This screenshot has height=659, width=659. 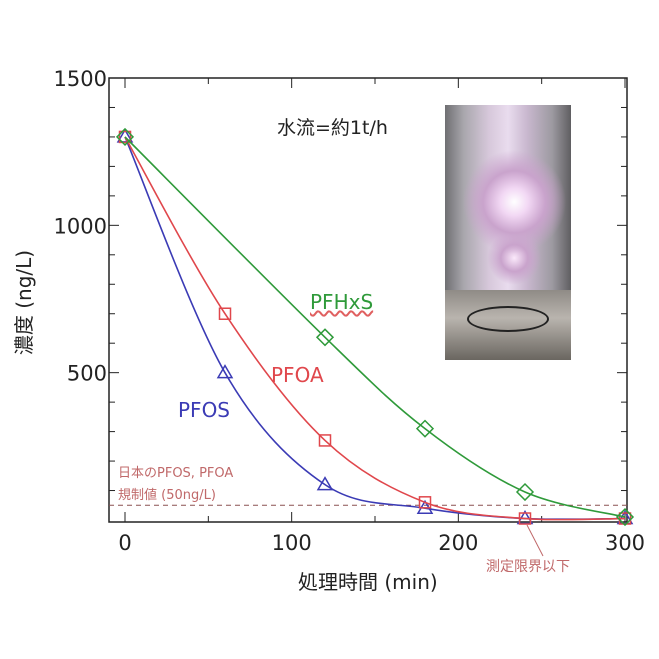 What do you see at coordinates (167, 495) in the screenshot?
I see `regulation-label-2: 規制値 (50ng/L)` at bounding box center [167, 495].